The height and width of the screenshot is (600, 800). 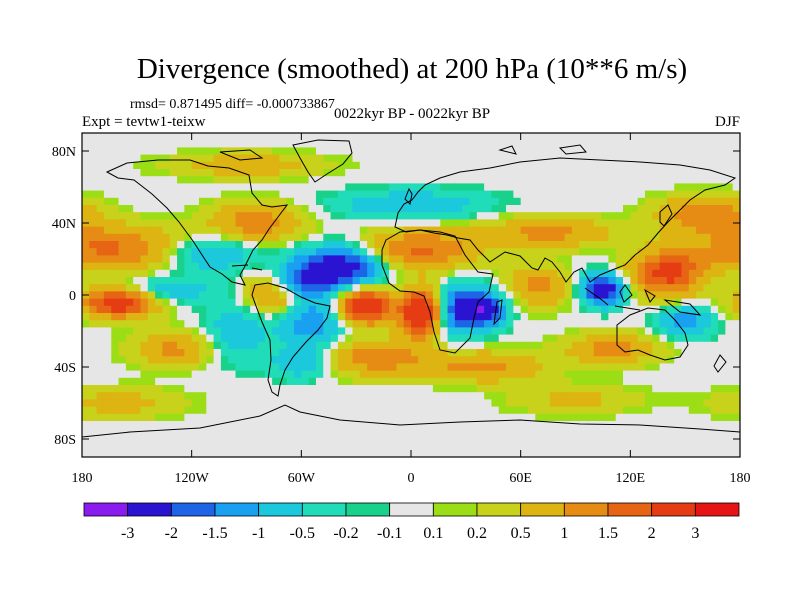 What do you see at coordinates (192, 478) in the screenshot?
I see `x-tick-label: 120W` at bounding box center [192, 478].